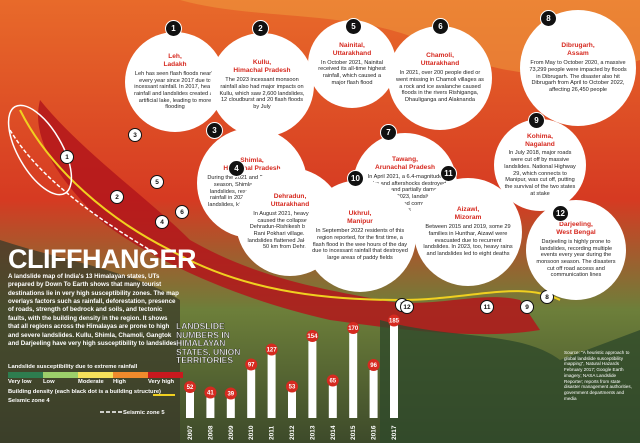 This screenshot has width=640, height=443. Describe the element at coordinates (182, 212) in the screenshot. I see `map-marker: 6` at that location.